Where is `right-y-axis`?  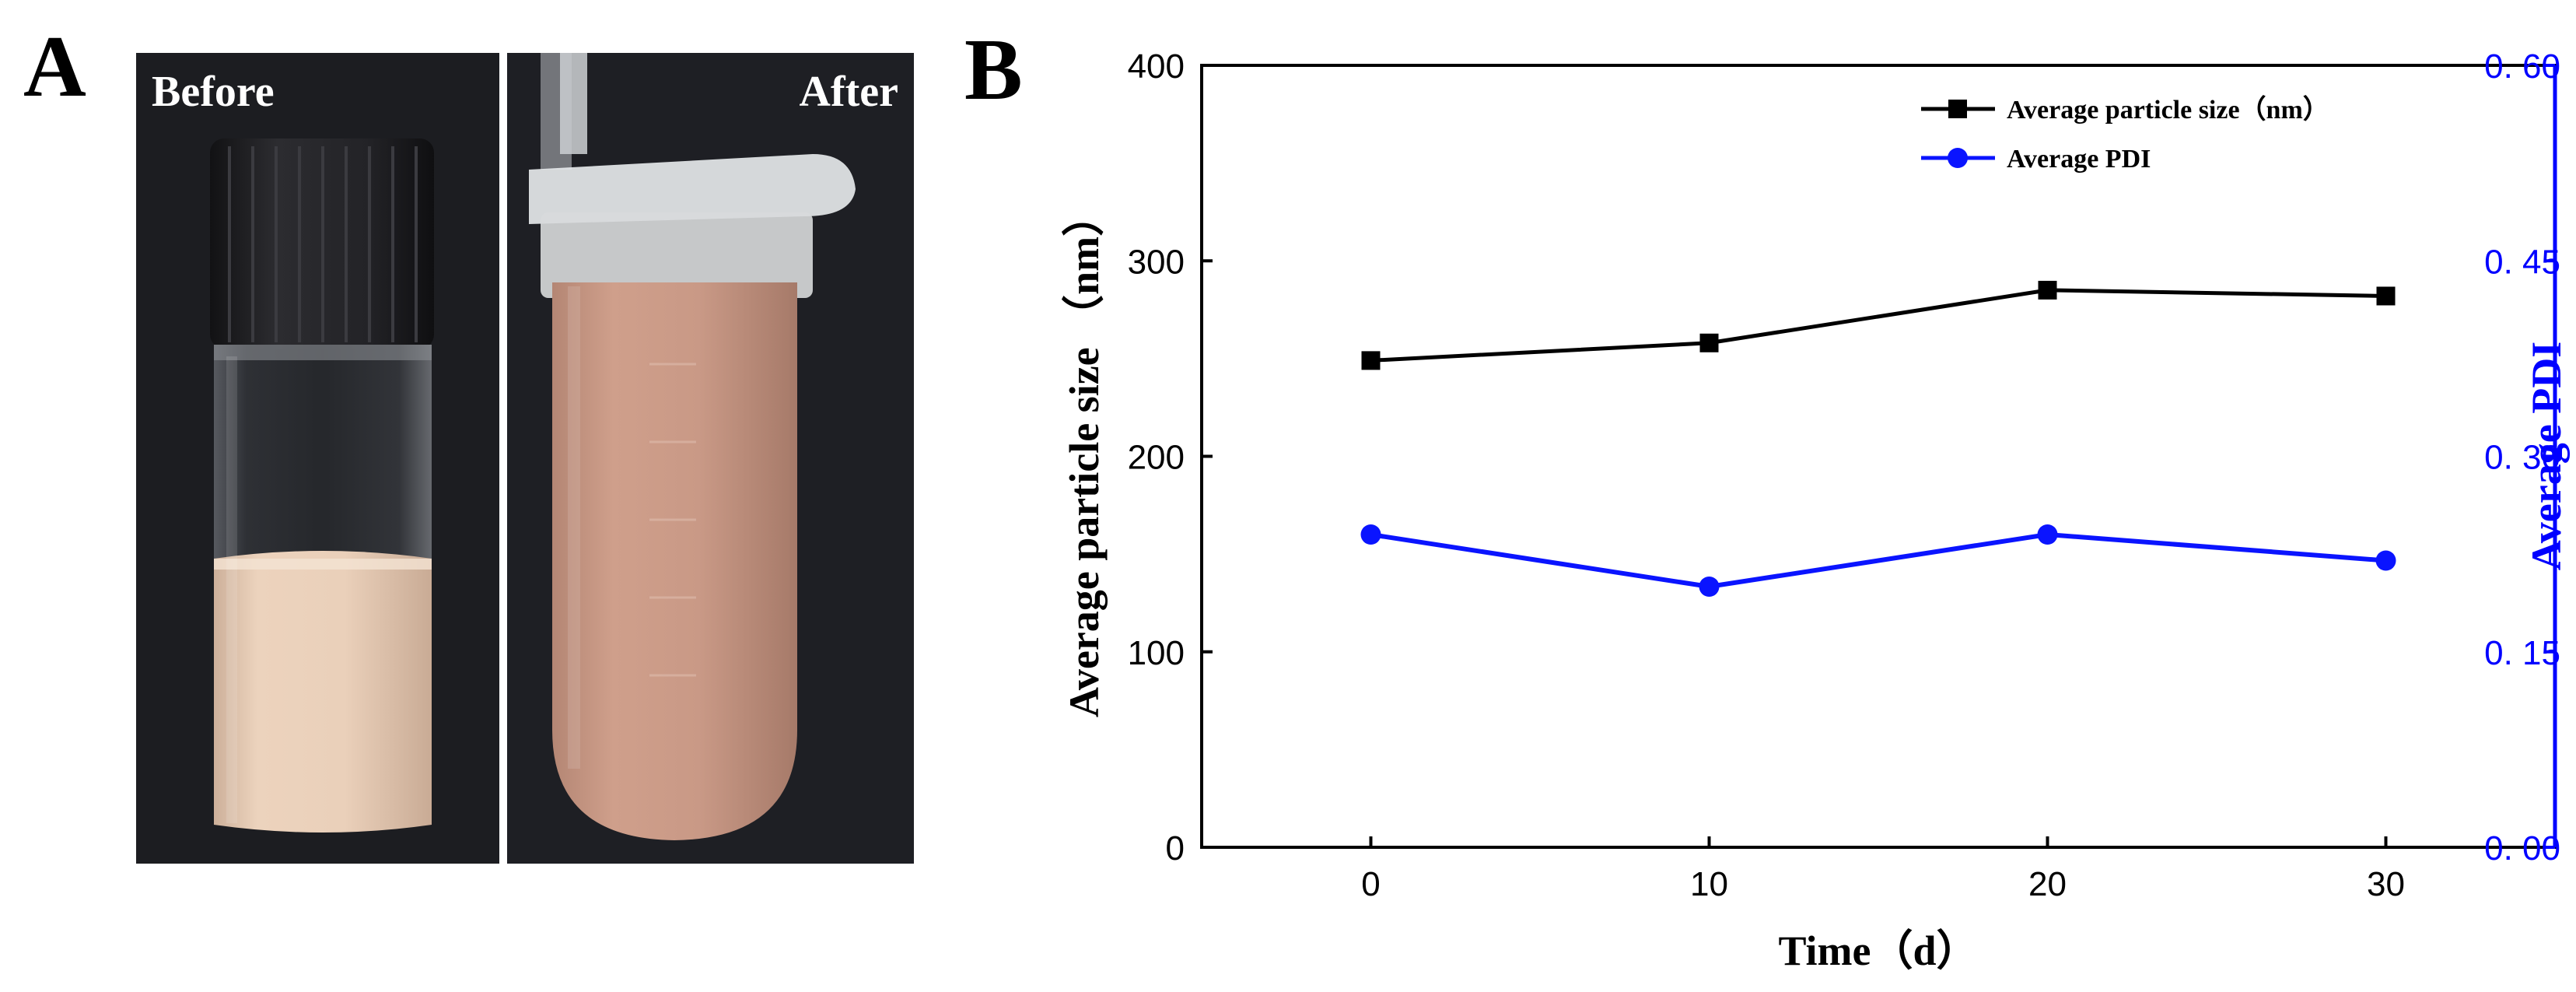
right-y-axis is located at coordinates (2549, 457).